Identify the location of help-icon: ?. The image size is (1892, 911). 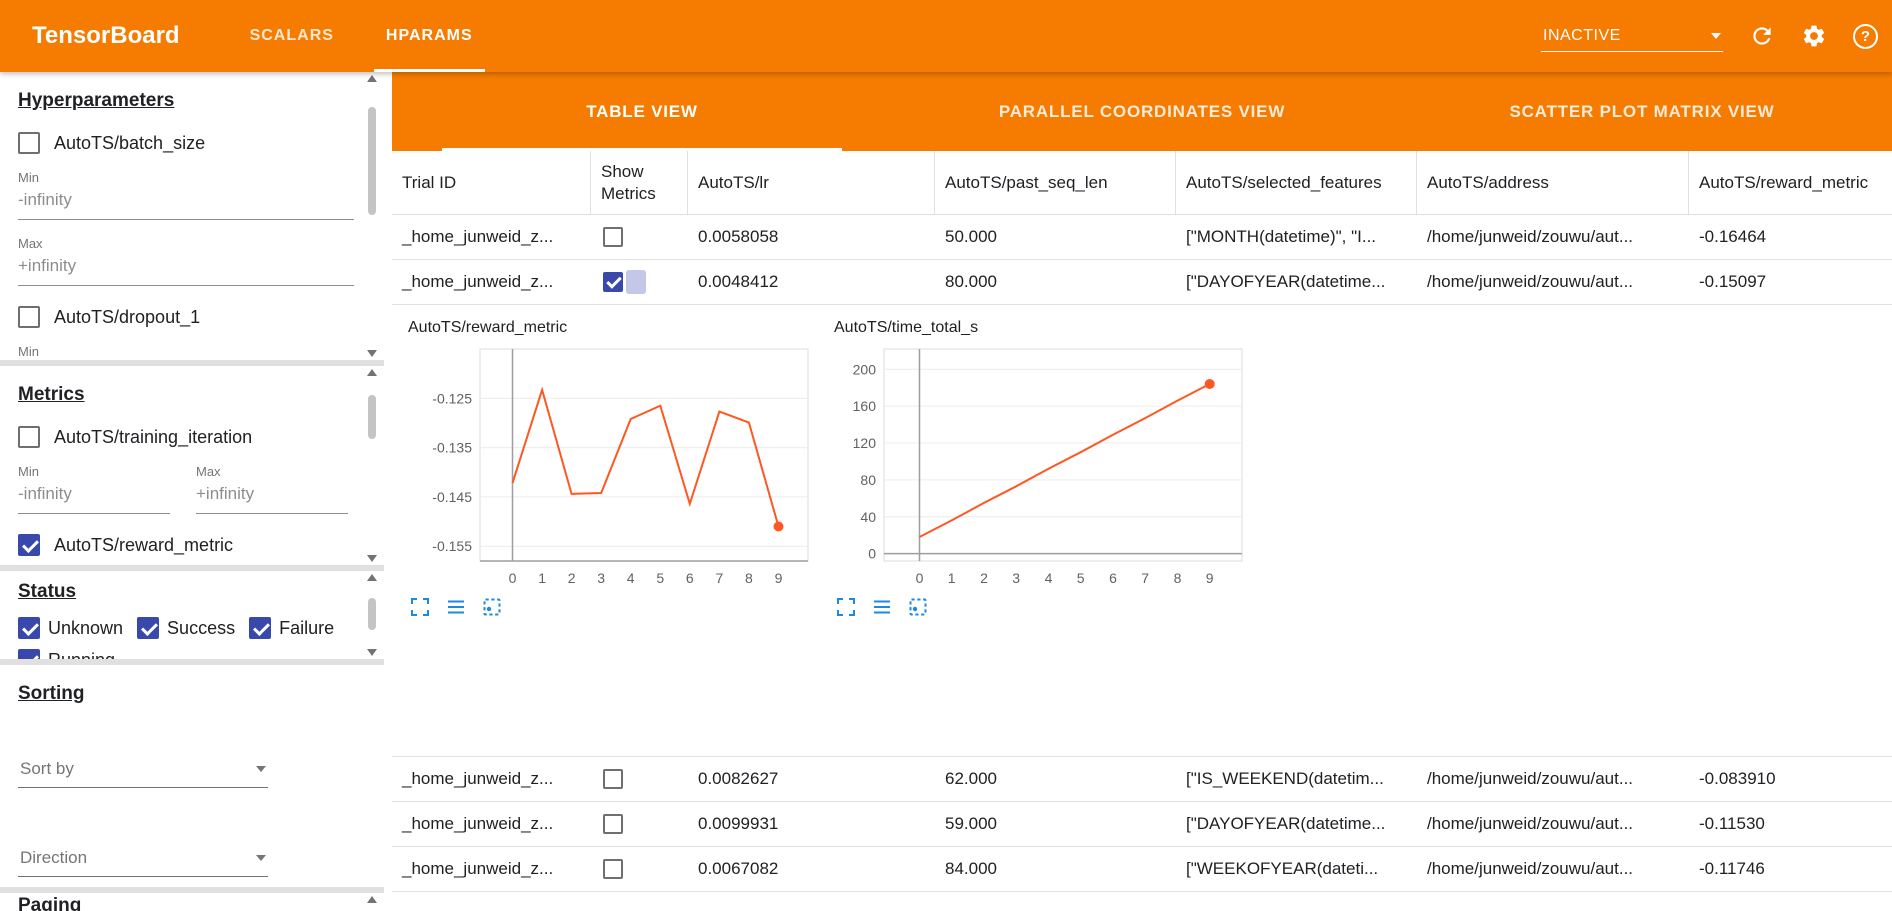
(1865, 36).